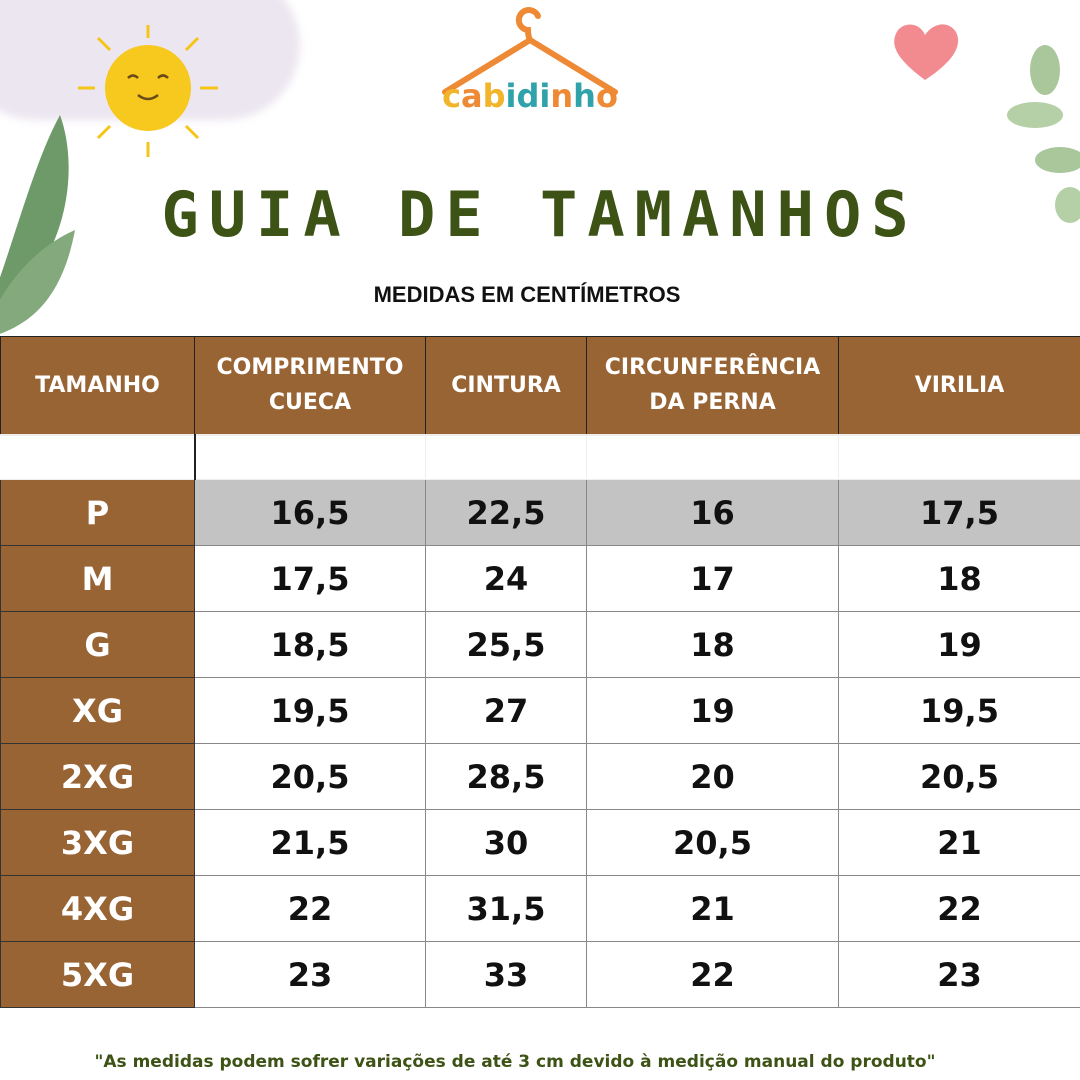 Image resolution: width=1080 pixels, height=1080 pixels. Describe the element at coordinates (148, 91) in the screenshot. I see `sun-icon` at that location.